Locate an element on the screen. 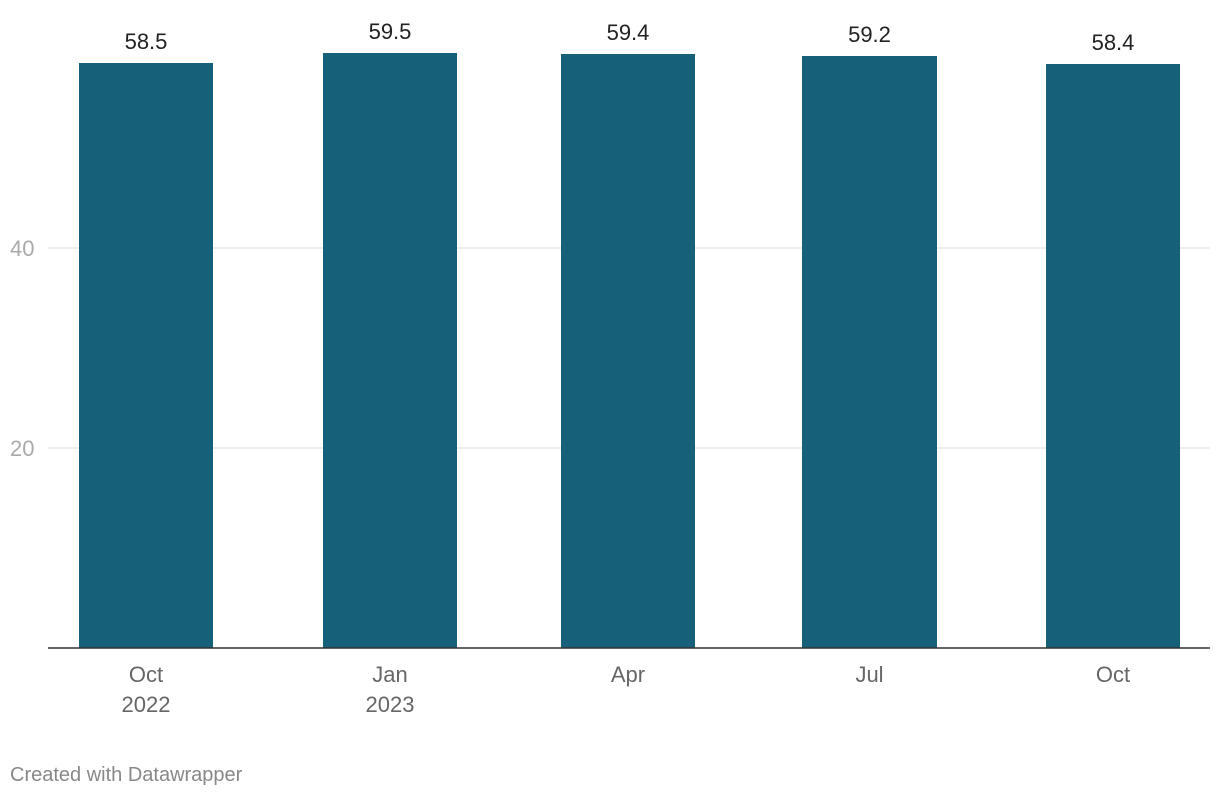 Image resolution: width=1220 pixels, height=800 pixels. x-tick-label: Apr is located at coordinates (628, 674).